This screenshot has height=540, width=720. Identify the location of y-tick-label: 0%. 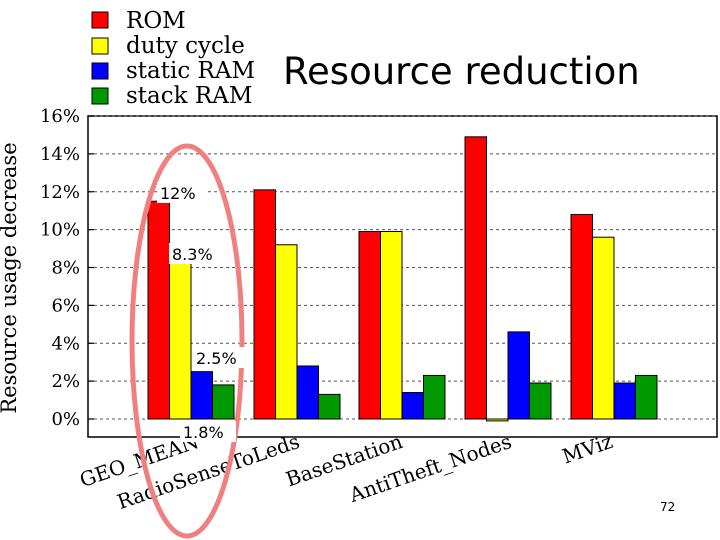
(65, 419).